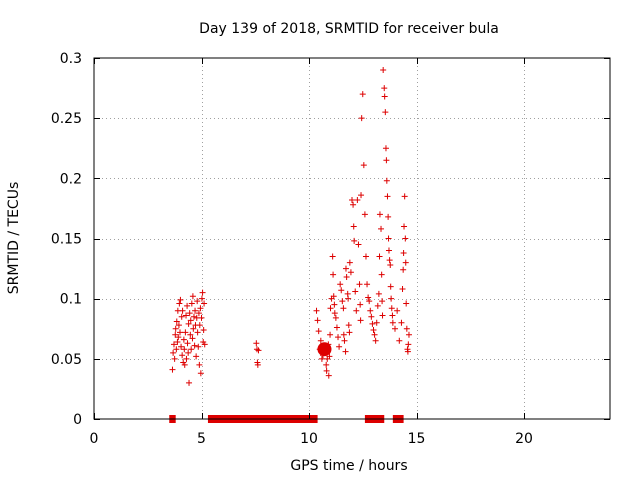  I want to click on x-tick-label: 10, so click(309, 439).